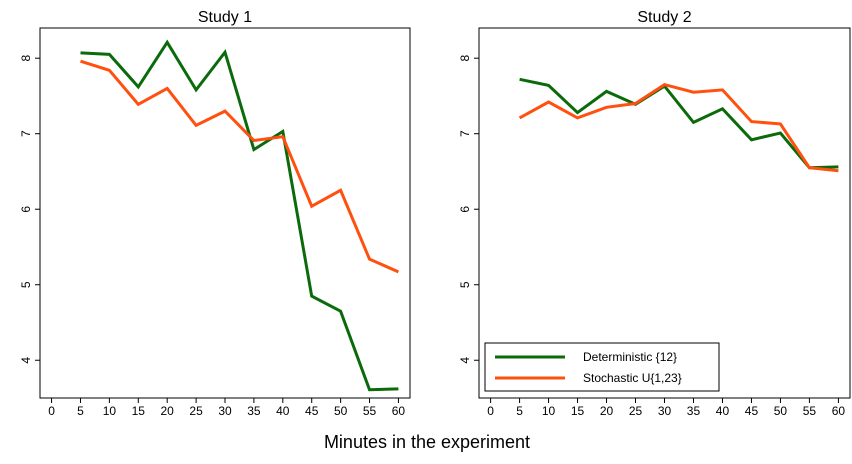 Image resolution: width=852 pixels, height=464 pixels. I want to click on series-line-deterministic, so click(679, 123).